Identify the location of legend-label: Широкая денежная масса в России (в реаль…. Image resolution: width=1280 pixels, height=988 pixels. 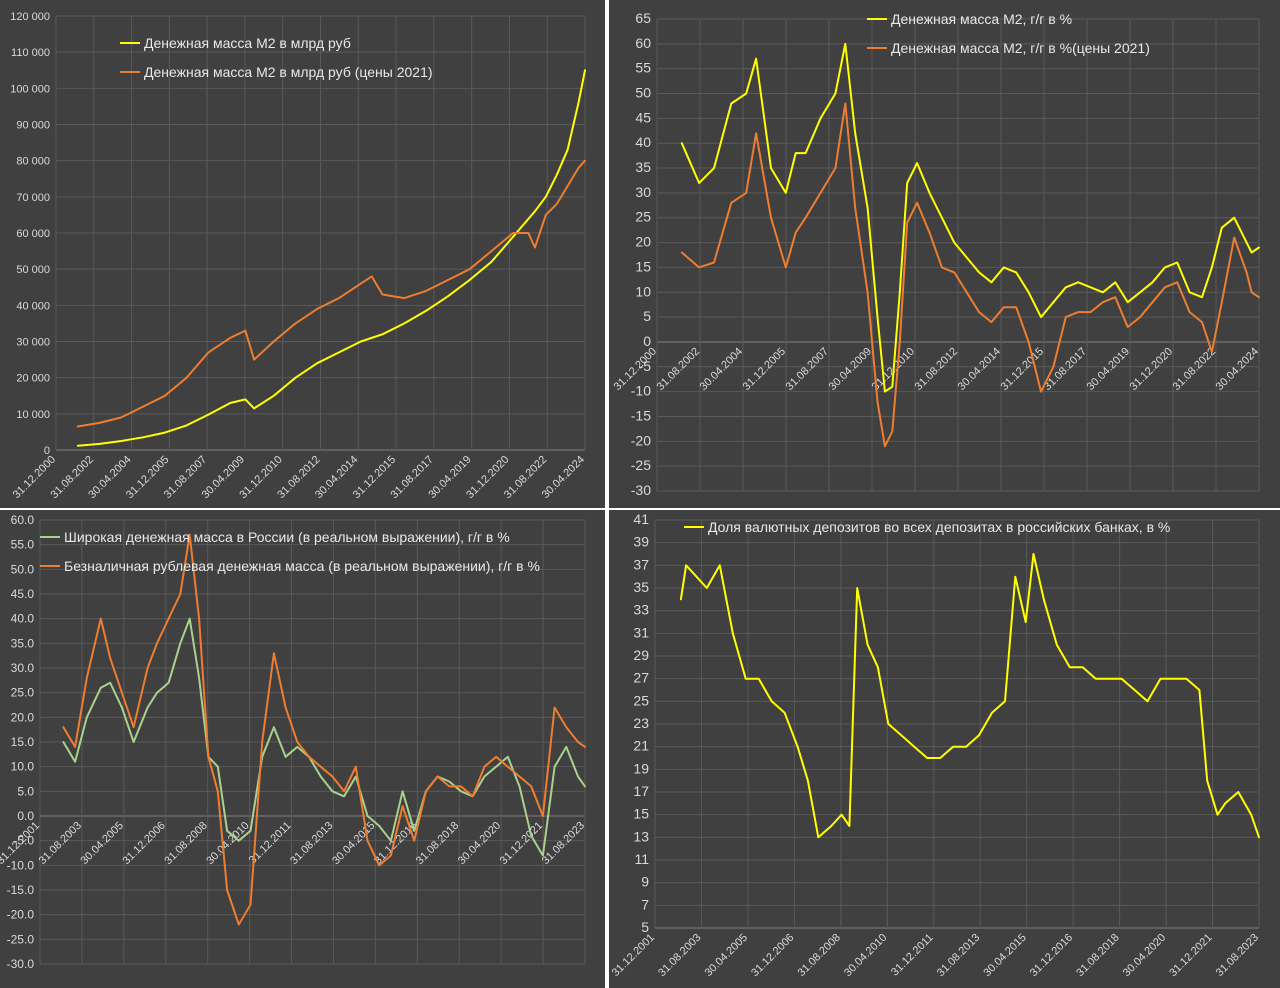
(287, 536).